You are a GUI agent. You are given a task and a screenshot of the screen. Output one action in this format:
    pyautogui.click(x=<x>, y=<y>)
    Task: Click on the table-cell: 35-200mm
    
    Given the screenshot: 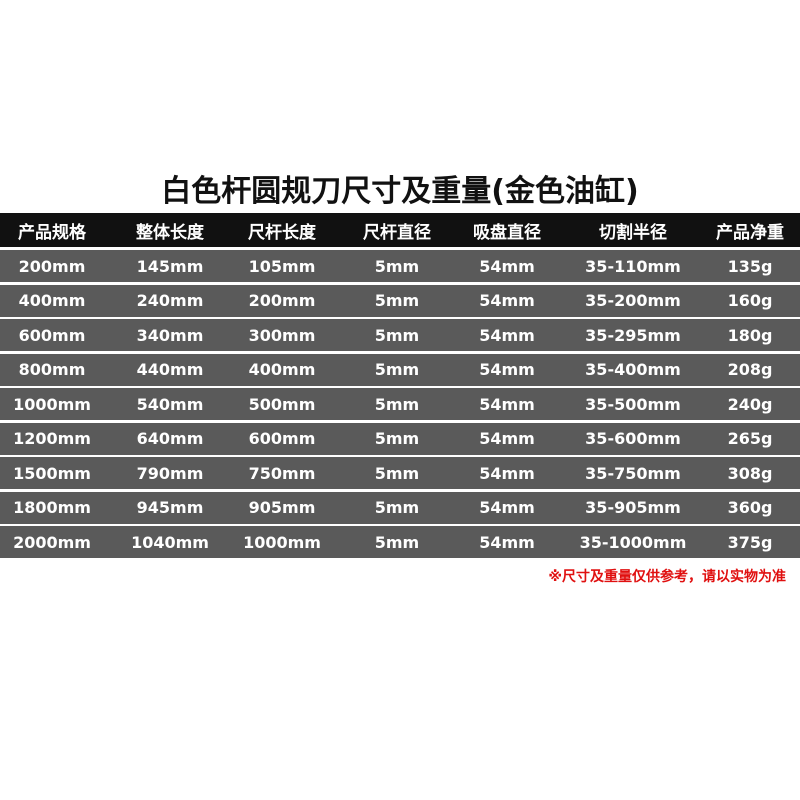 What is the action you would take?
    pyautogui.click(x=633, y=300)
    